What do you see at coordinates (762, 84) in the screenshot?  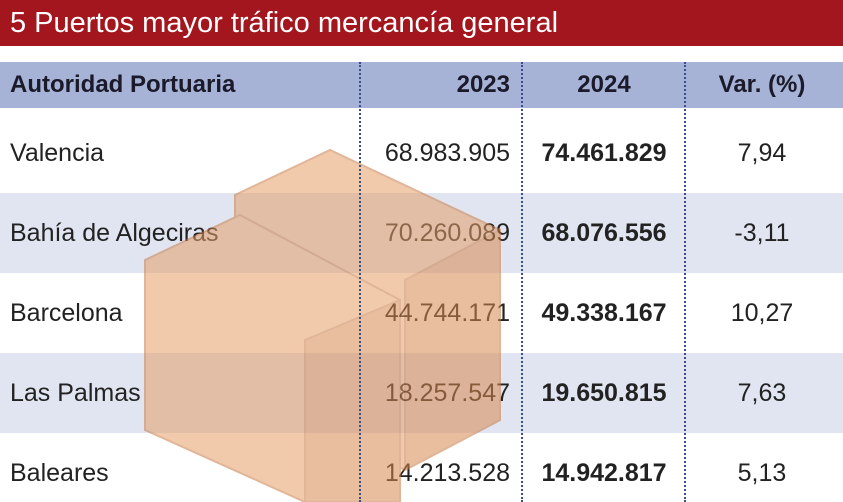 I see `column-header: Var. (%)` at bounding box center [762, 84].